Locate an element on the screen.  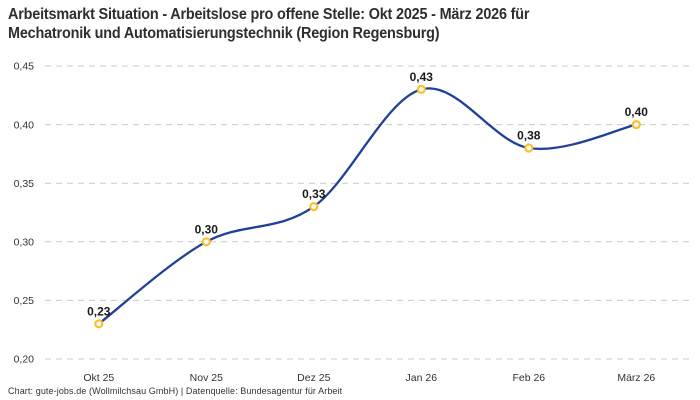
y-axis-tick-label: 0,45 is located at coordinates (24, 67).